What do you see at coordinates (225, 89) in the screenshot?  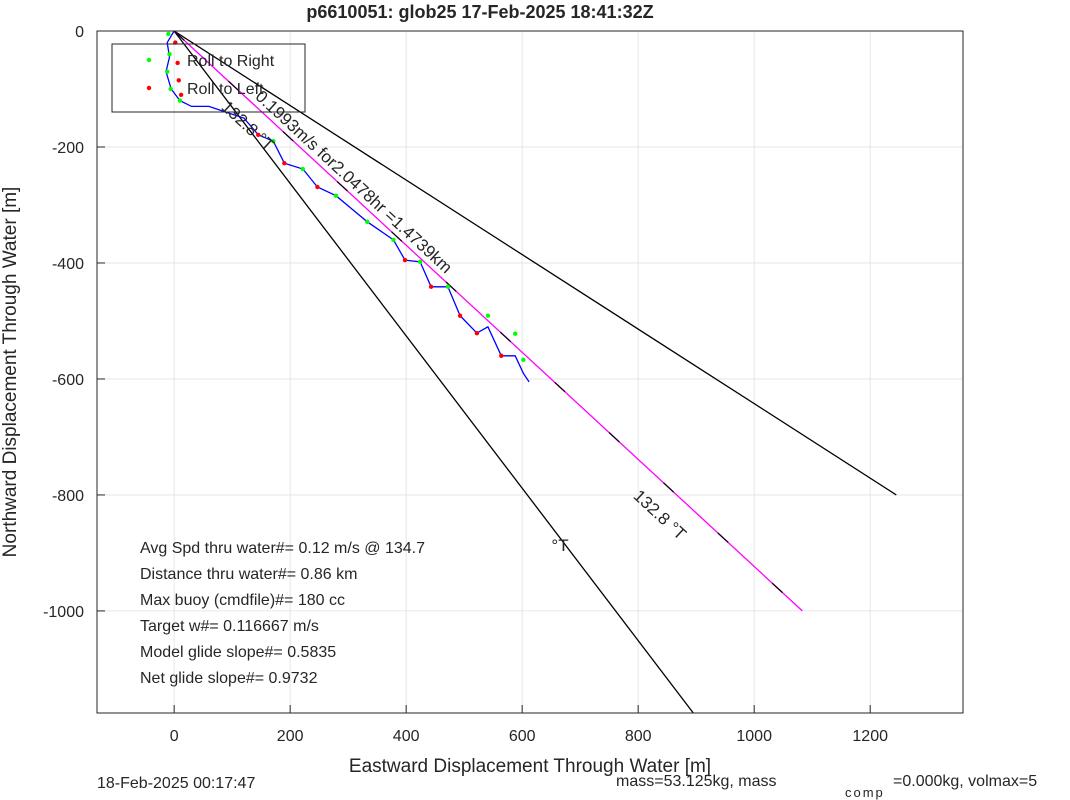 I see `legend-label: Roll to Left` at bounding box center [225, 89].